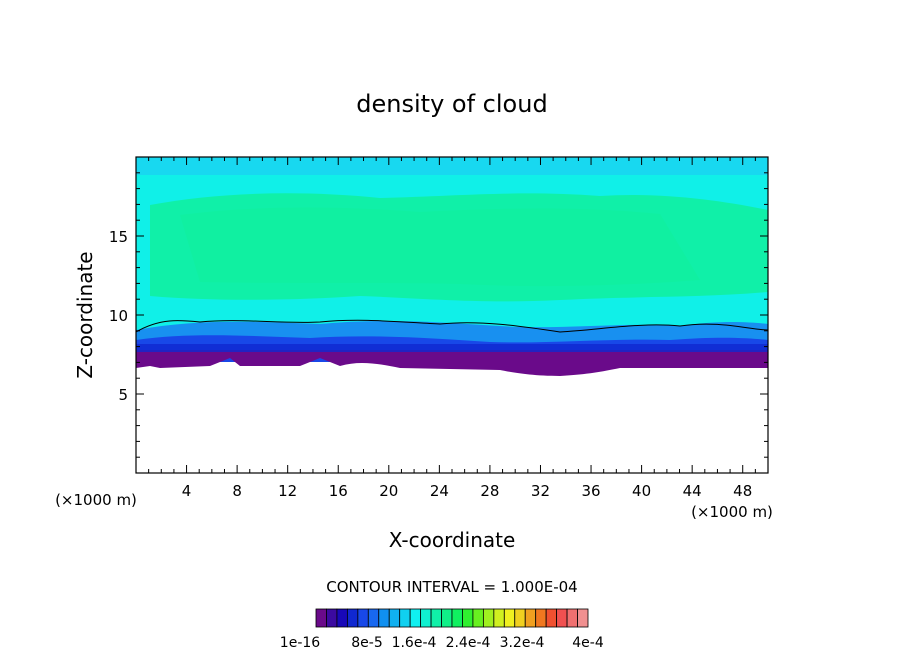 The image size is (904, 658). Describe the element at coordinates (287, 491) in the screenshot. I see `x-tick-label: 12` at that location.